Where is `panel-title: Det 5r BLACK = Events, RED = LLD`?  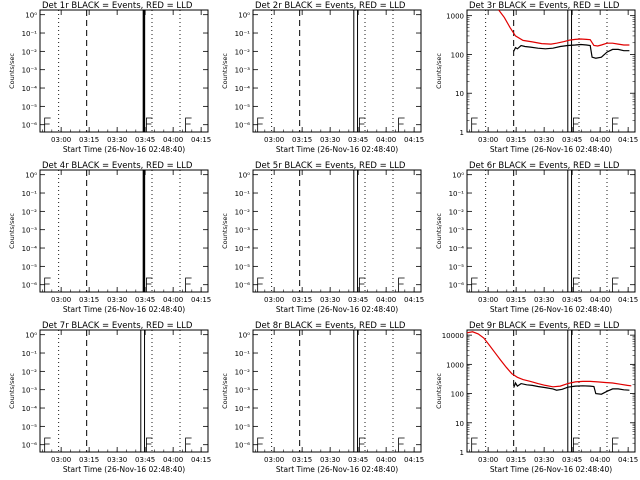
panel-title: Det 5r BLACK = Events, RED = LLD is located at coordinates (330, 166).